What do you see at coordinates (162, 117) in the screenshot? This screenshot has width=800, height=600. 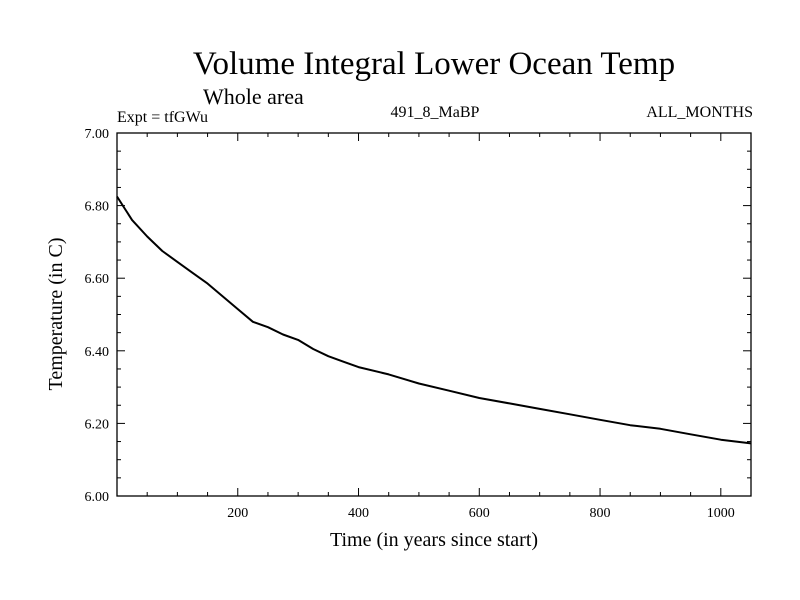 I see `experiment-label: Expt = tfGWu` at bounding box center [162, 117].